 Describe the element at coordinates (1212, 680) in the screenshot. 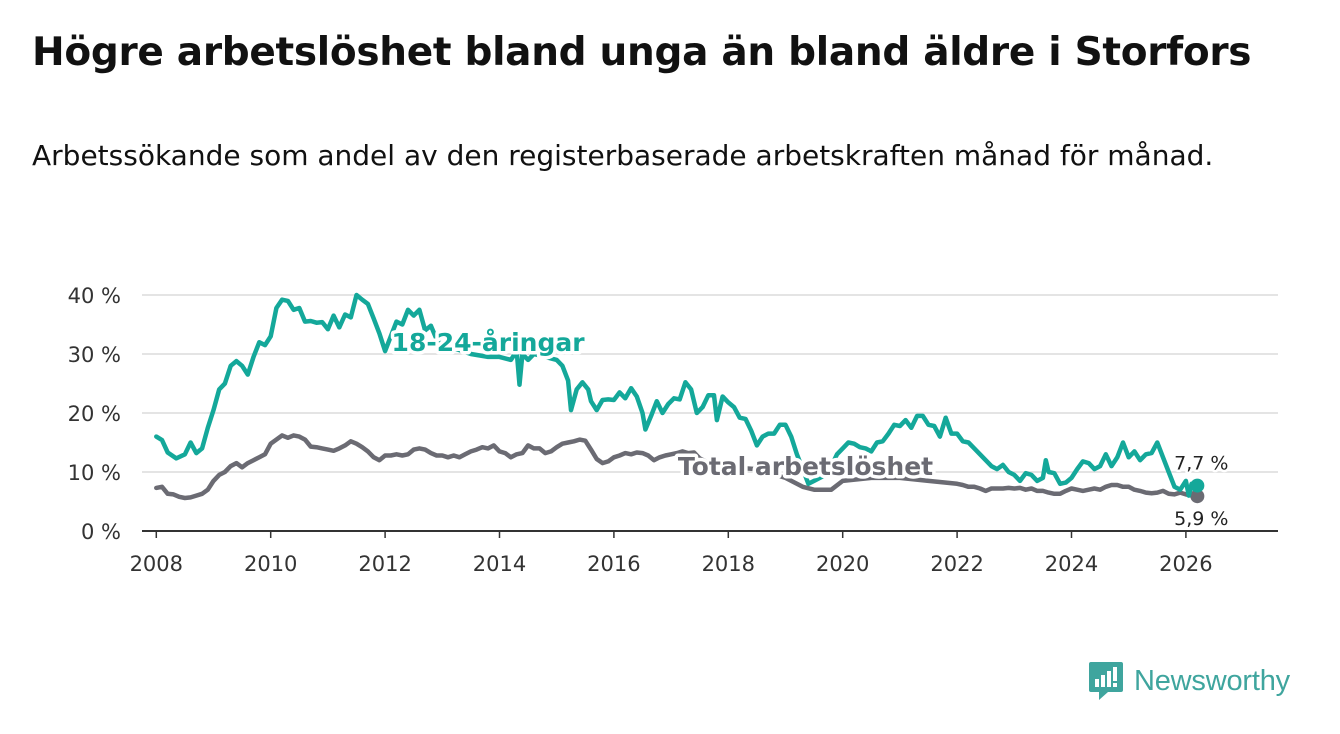

I see `brand-name: Newsworthy` at that location.